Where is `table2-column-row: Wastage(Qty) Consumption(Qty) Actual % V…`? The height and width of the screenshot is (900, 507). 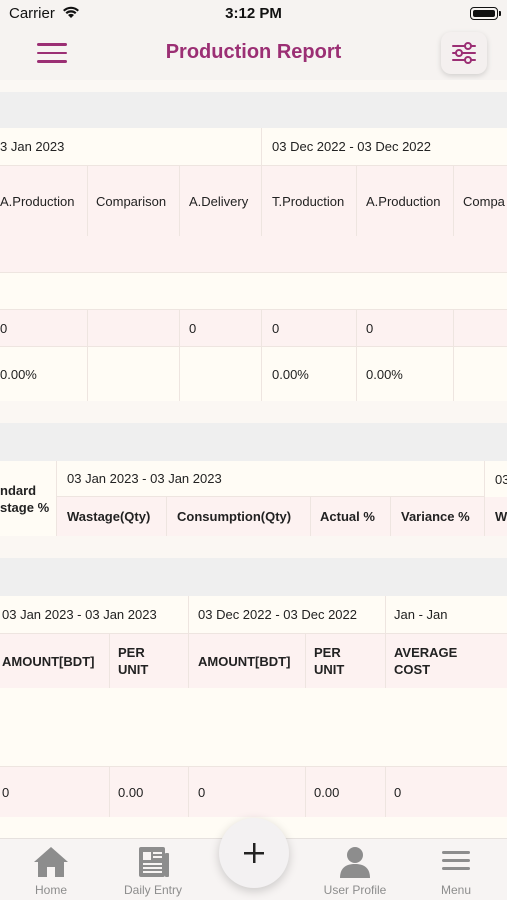 table2-column-row: Wastage(Qty) Consumption(Qty) Actual % V… is located at coordinates (282, 516).